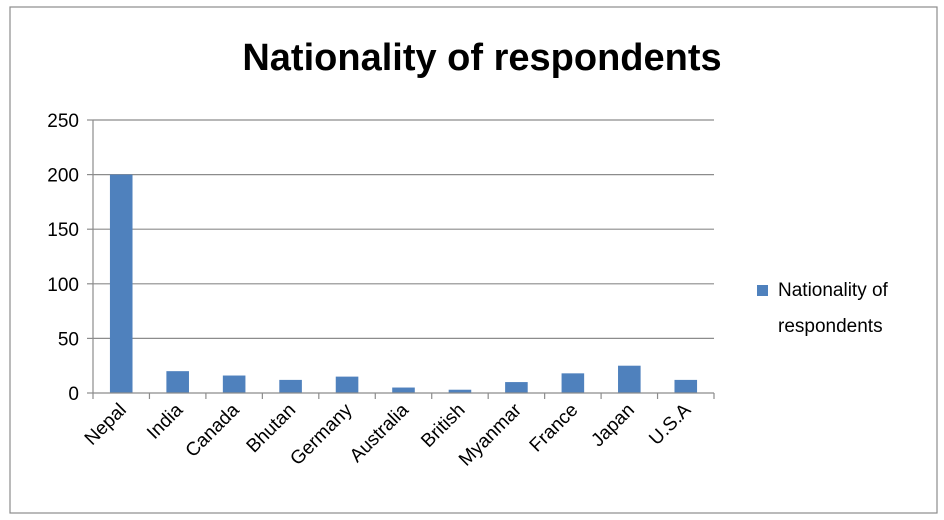 The height and width of the screenshot is (520, 944). Describe the element at coordinates (63, 176) in the screenshot. I see `y-tick-label: 200` at that location.